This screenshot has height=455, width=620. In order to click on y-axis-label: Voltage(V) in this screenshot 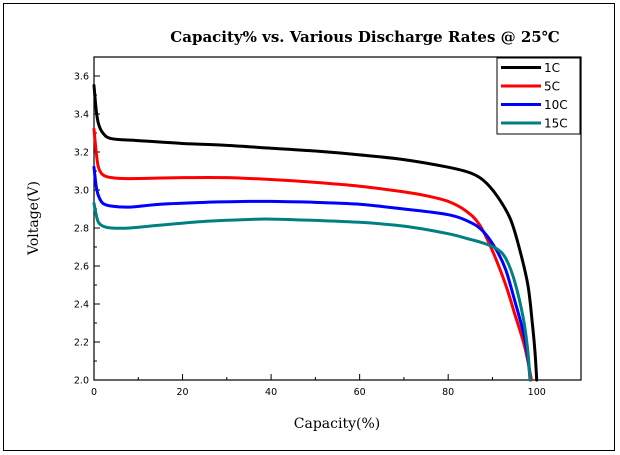, I will do `click(34, 218)`.